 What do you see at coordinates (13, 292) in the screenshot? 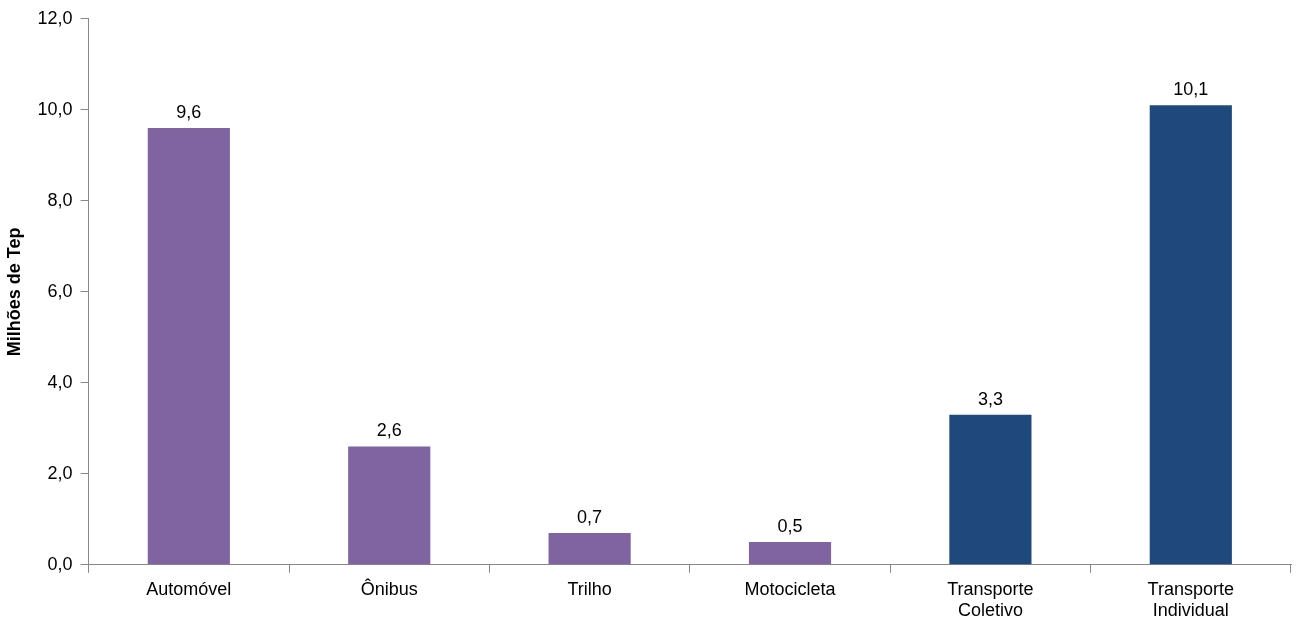
I see `y-axis-title: Milhões de Tep` at bounding box center [13, 292].